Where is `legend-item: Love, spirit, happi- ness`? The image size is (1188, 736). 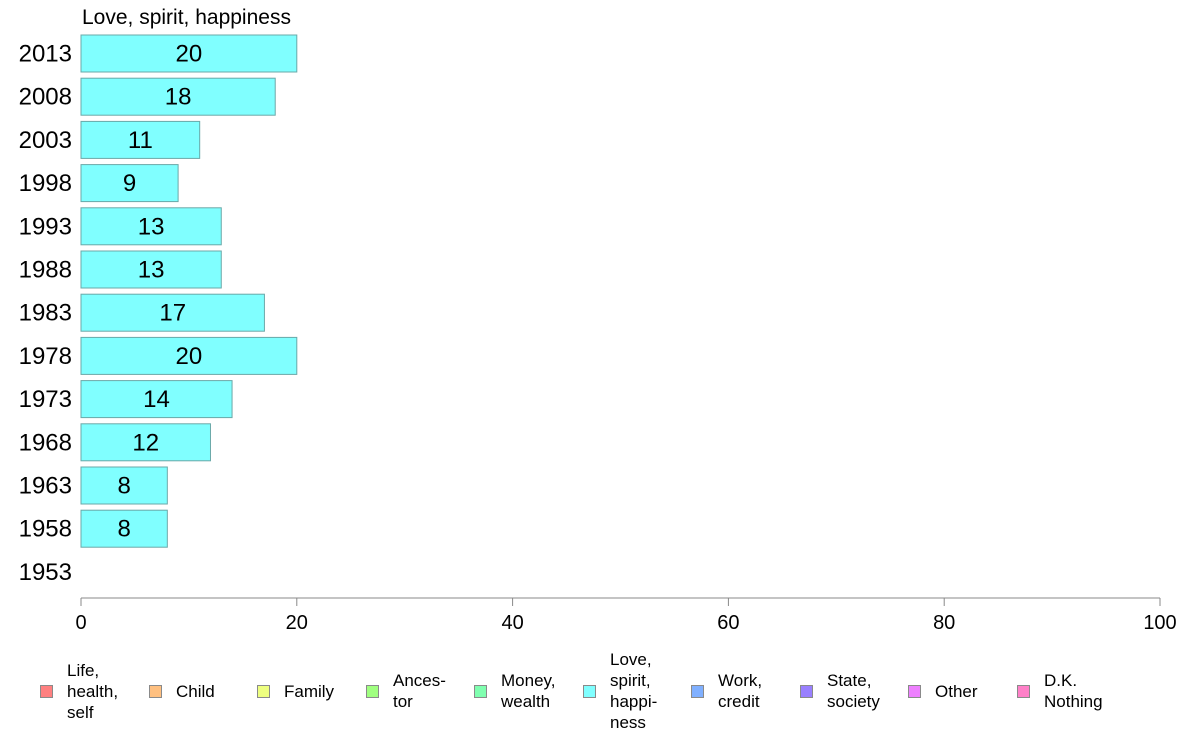 legend-item: Love, spirit, happi- ness is located at coordinates (620, 691).